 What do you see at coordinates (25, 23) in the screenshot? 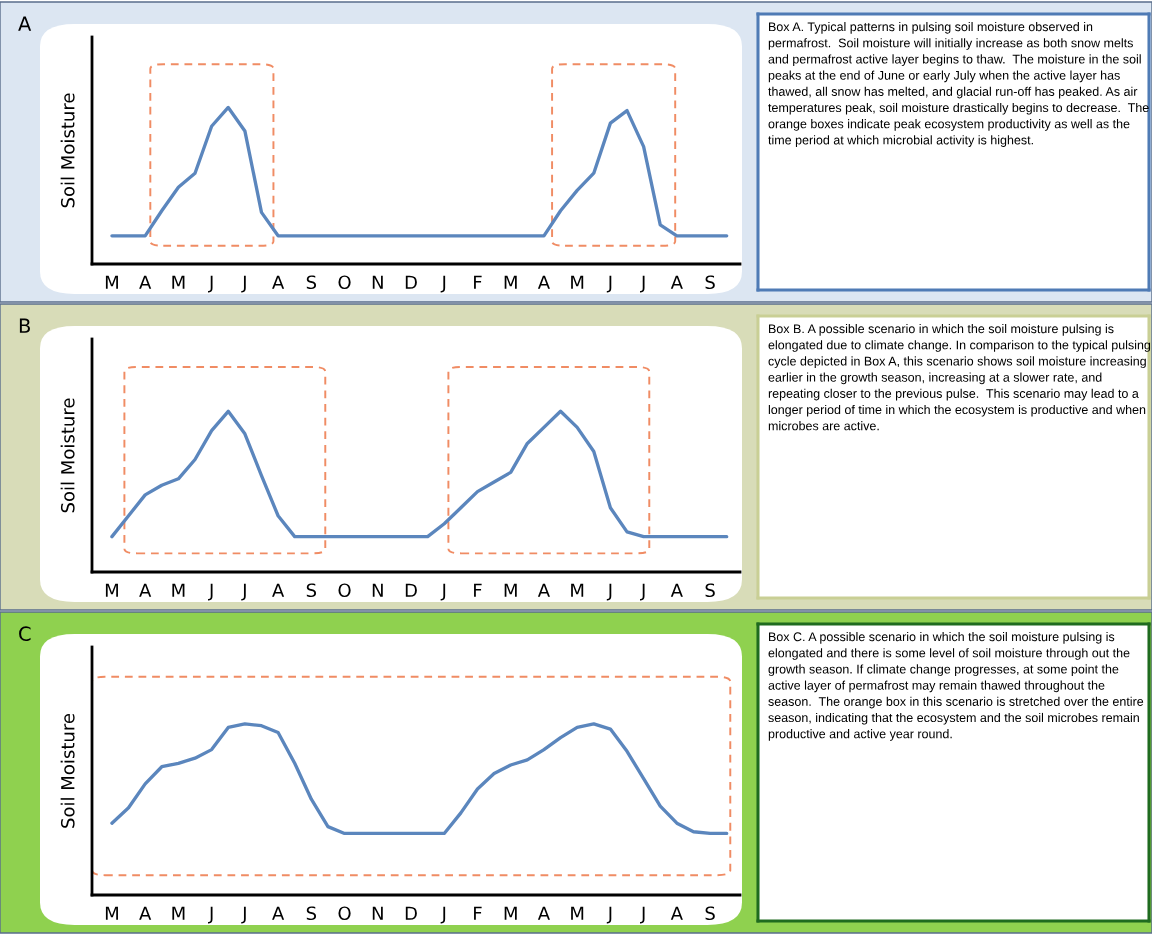
I see `chart-title: A` at bounding box center [25, 23].